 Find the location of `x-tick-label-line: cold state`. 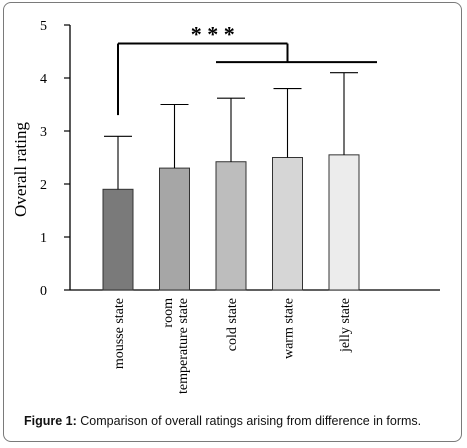

x-tick-label-line: cold state is located at coordinates (232, 324).